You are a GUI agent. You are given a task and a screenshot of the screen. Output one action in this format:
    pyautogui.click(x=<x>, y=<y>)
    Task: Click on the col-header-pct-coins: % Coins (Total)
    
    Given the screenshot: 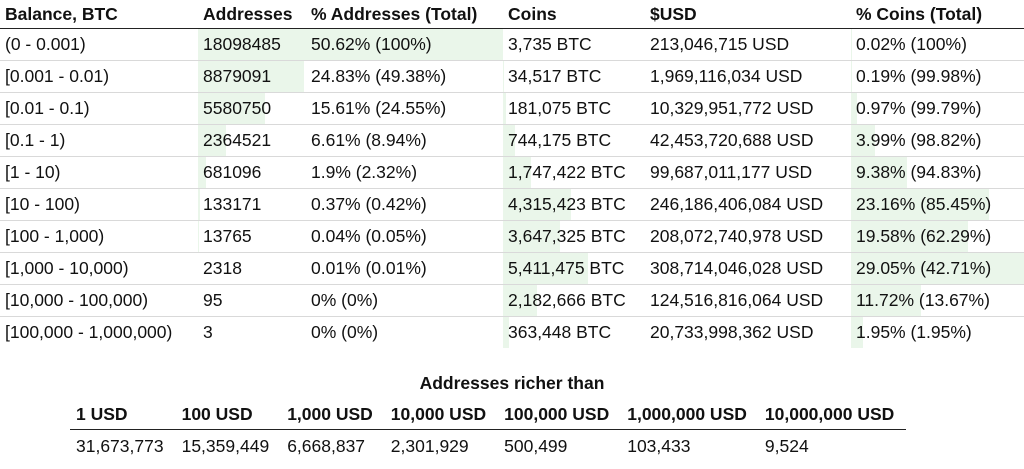 What is the action you would take?
    pyautogui.click(x=937, y=14)
    